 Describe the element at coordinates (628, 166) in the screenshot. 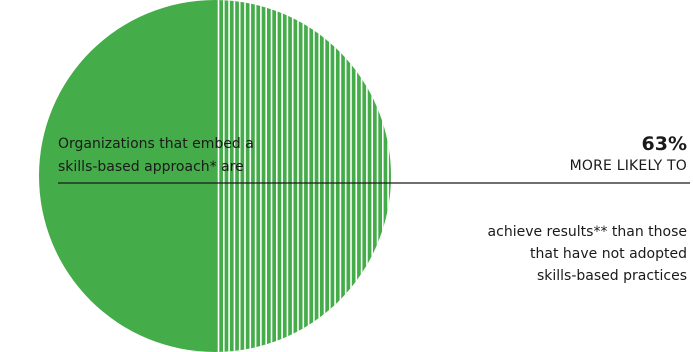

I see `stat-label: MORE LIKELY TO` at that location.